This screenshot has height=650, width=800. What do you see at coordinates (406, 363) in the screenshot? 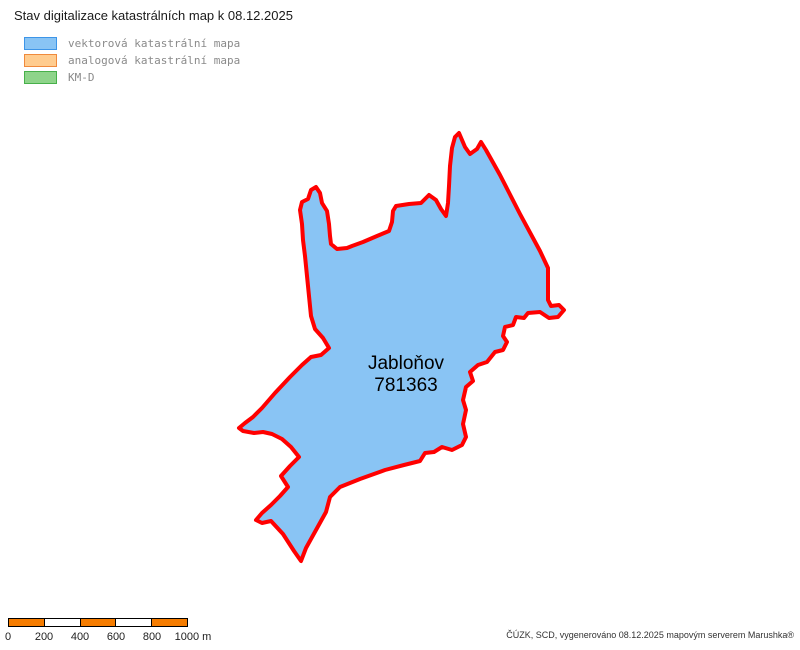
I see `feature-name: Jabloňov` at bounding box center [406, 363].